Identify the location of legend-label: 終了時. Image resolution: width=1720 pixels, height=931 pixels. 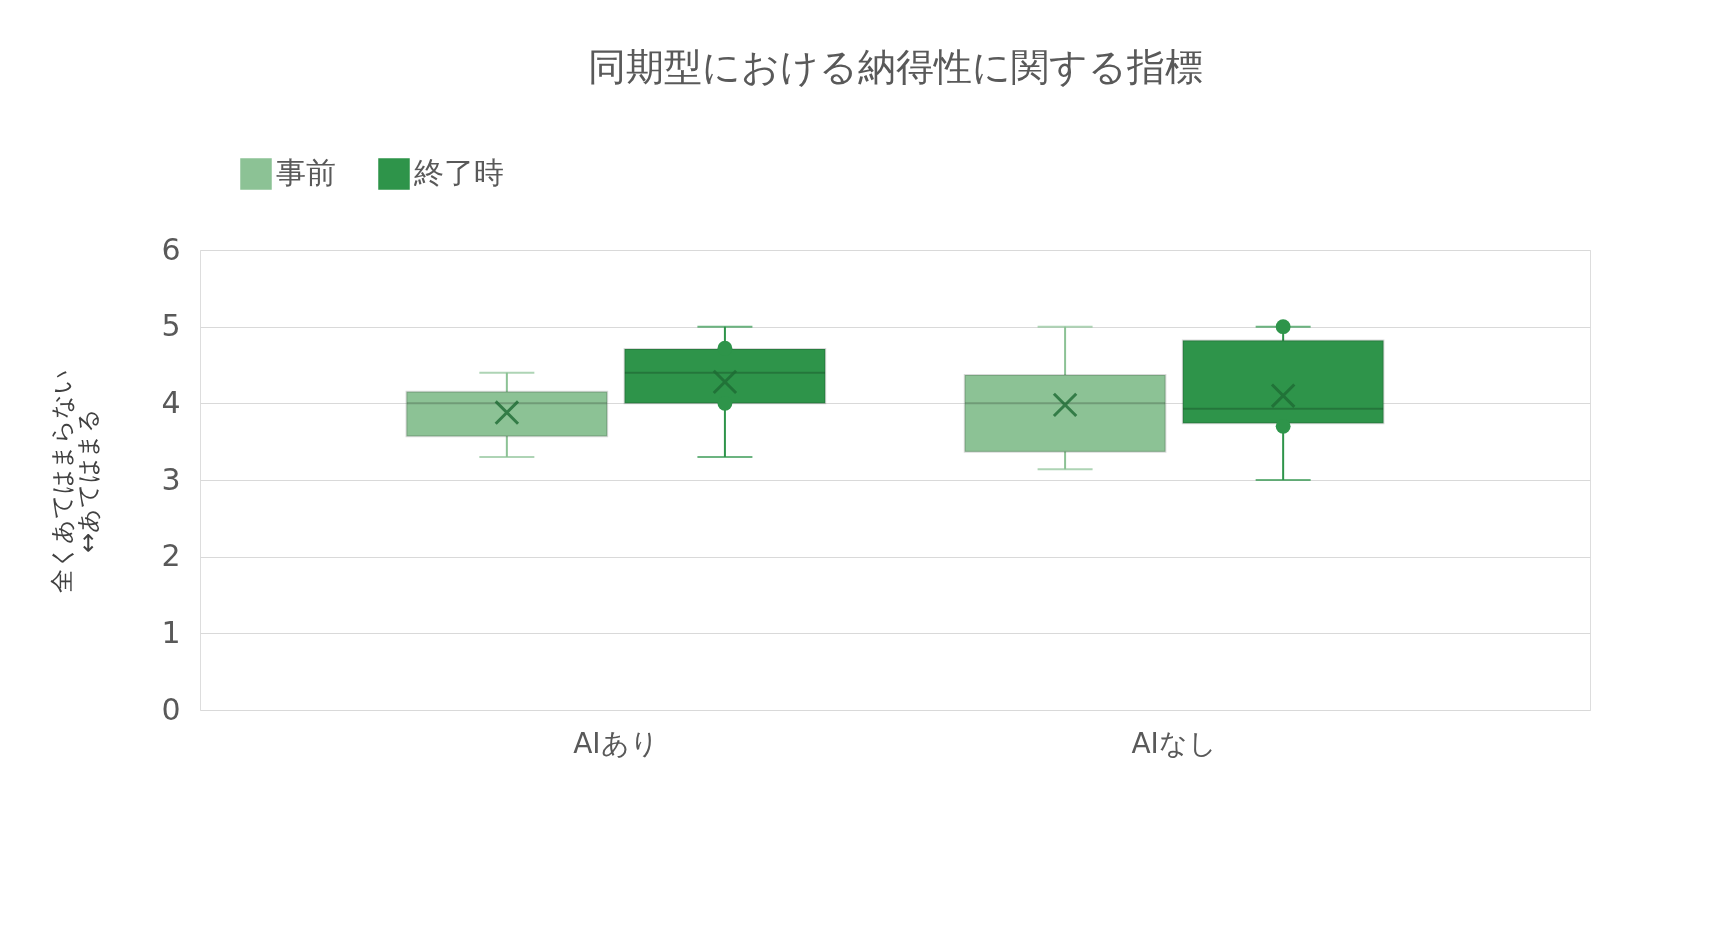
(458, 172).